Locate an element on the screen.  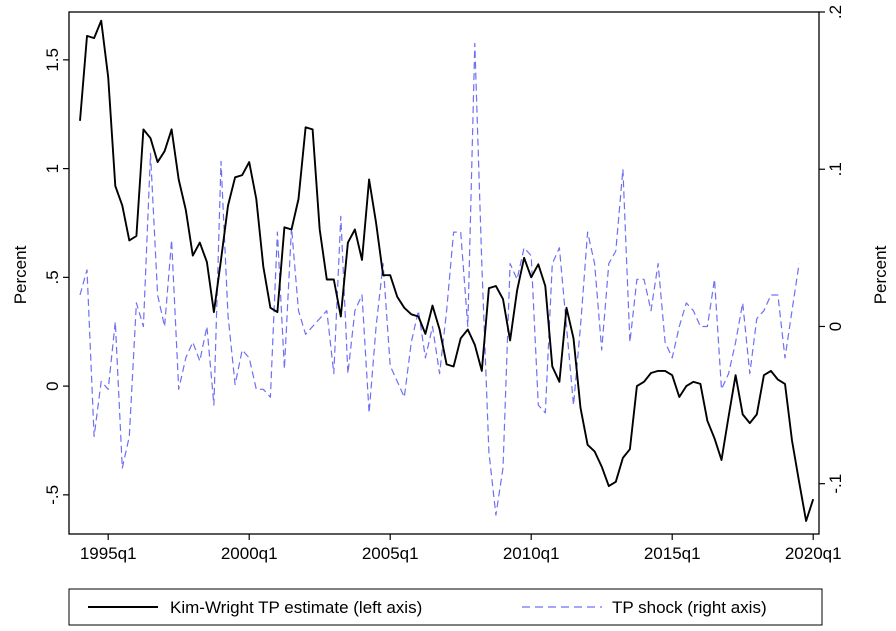
right-y-axis: -.1 0 .1 .2 is located at coordinates (832, 249).